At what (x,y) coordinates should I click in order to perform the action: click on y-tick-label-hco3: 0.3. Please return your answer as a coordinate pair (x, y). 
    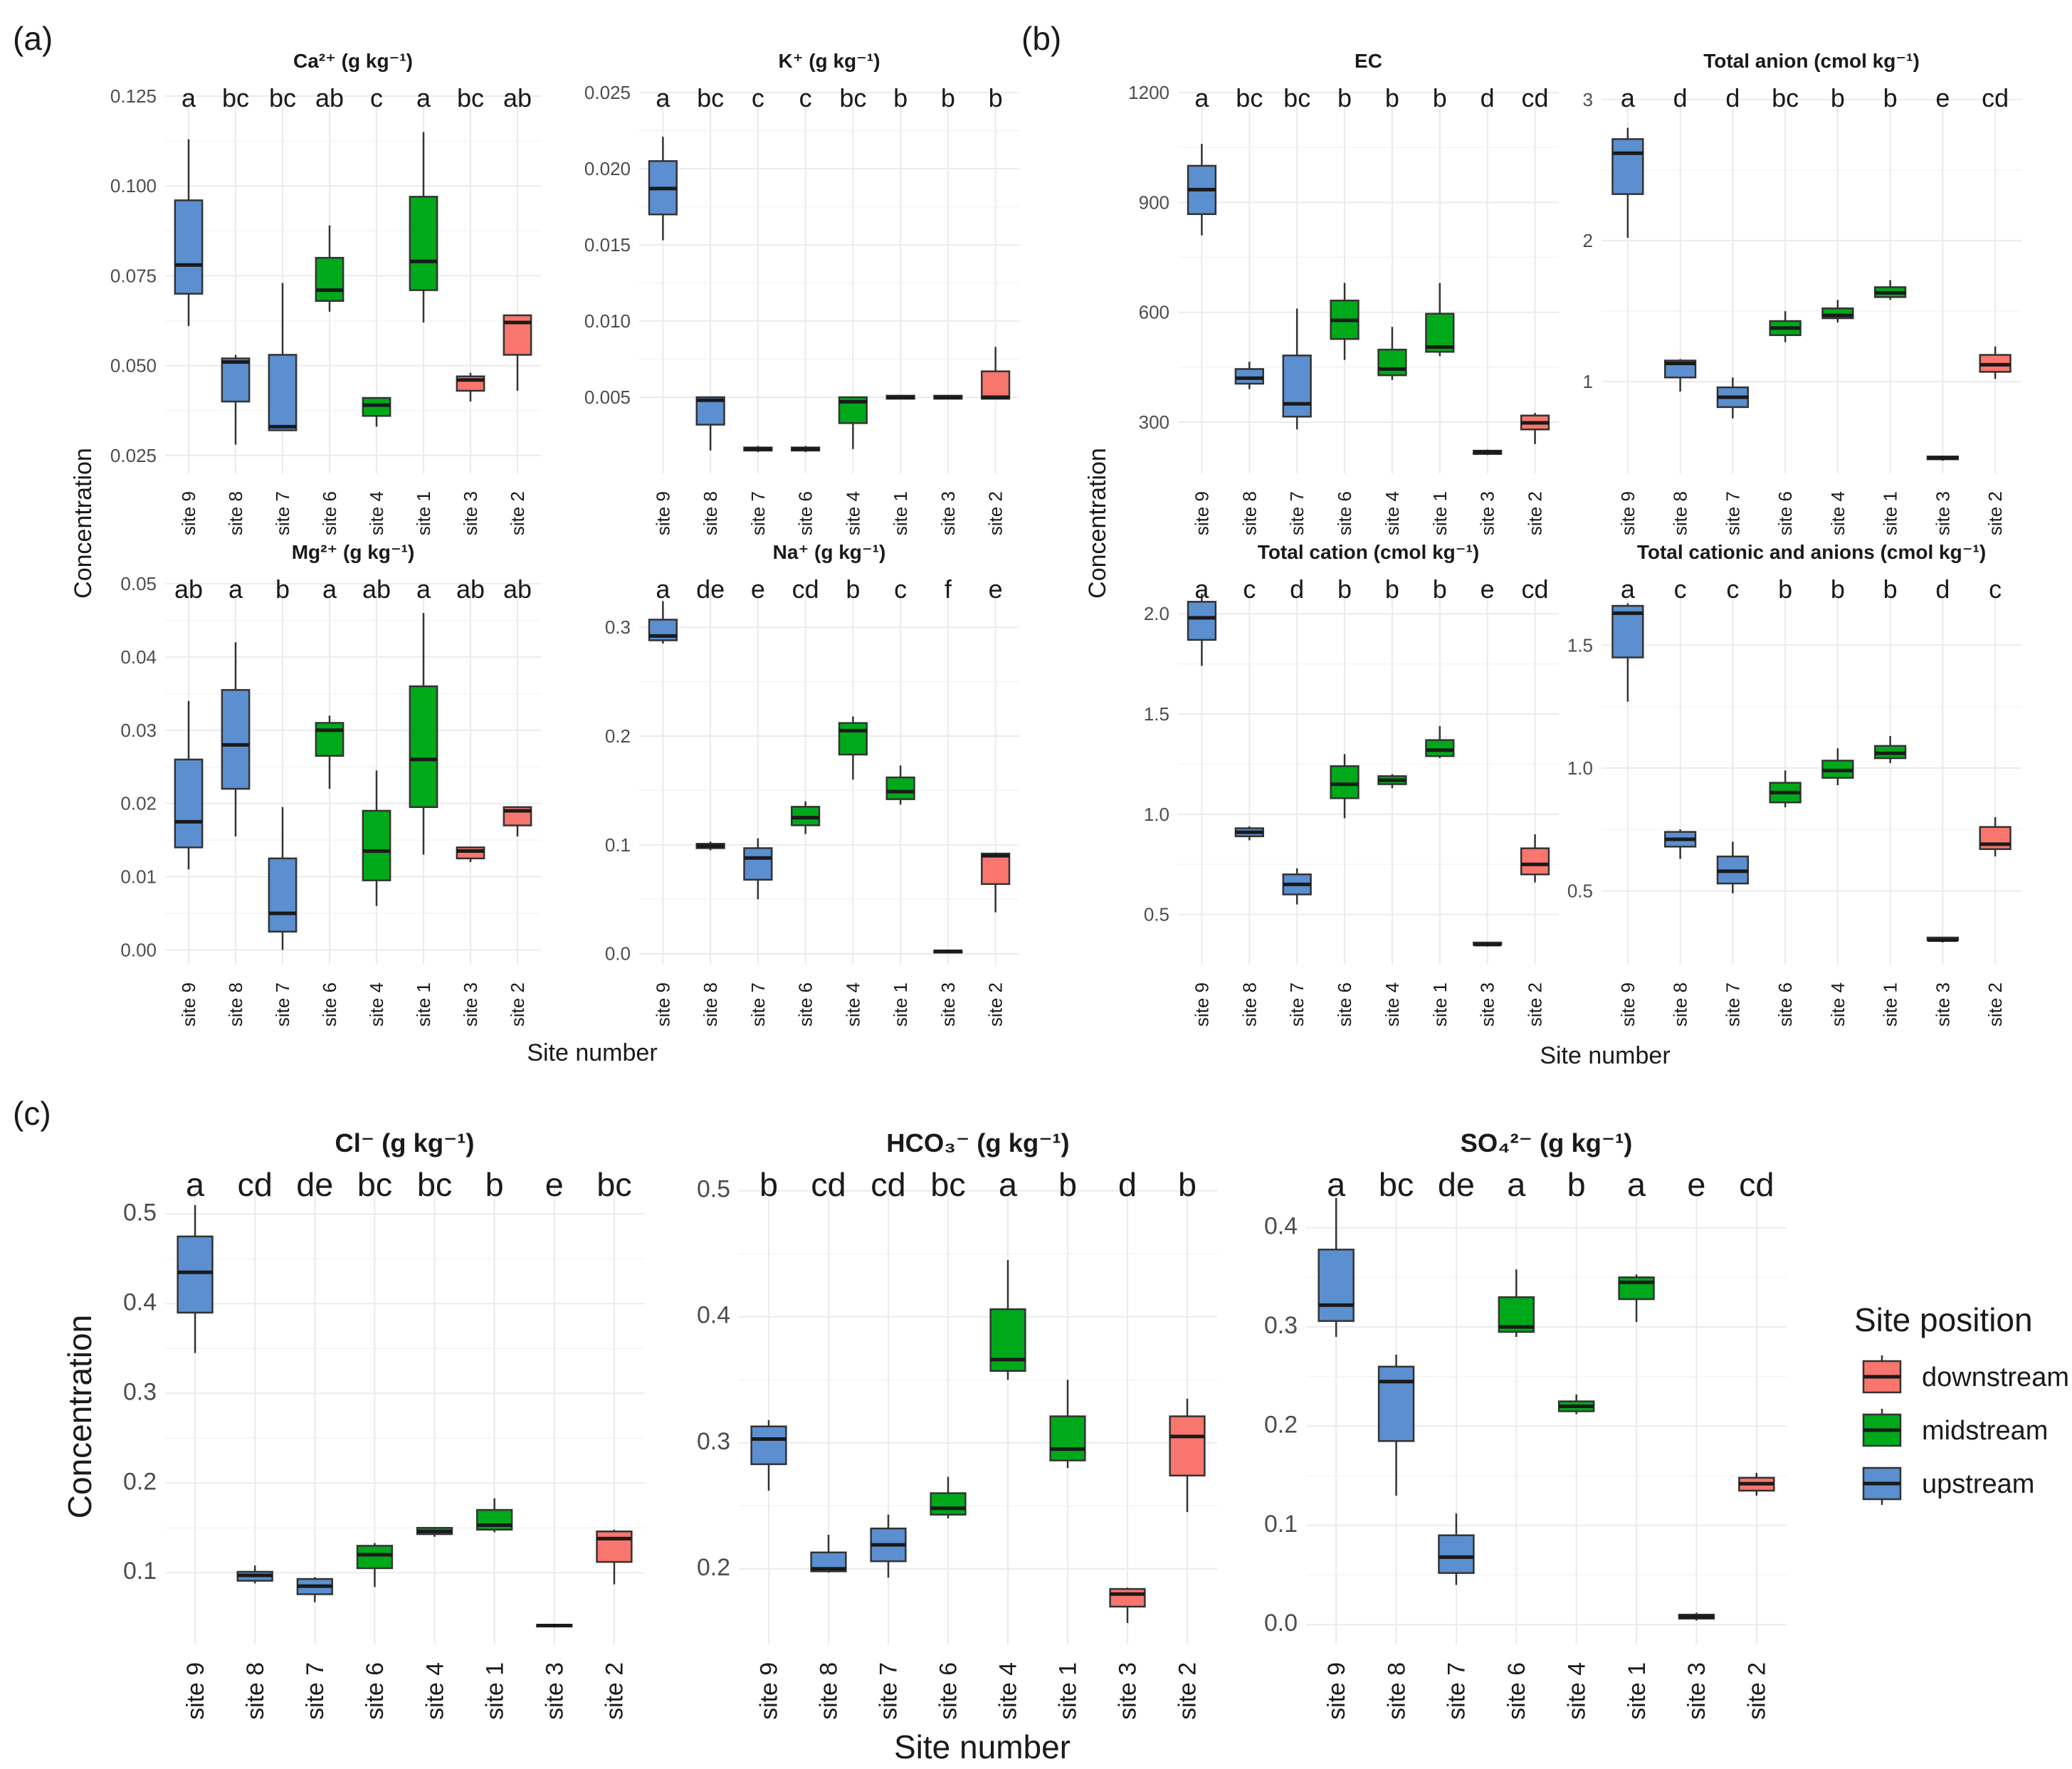
    Looking at the image, I should click on (714, 1441).